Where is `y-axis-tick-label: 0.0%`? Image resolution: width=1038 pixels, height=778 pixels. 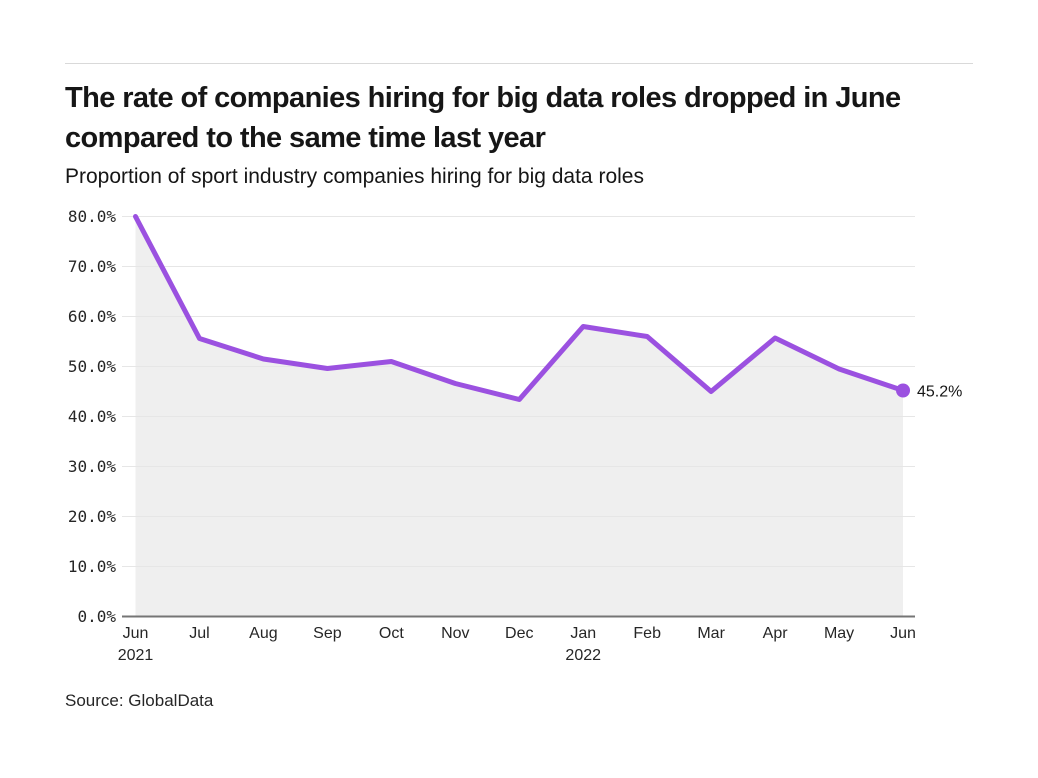 y-axis-tick-label: 0.0% is located at coordinates (96, 616).